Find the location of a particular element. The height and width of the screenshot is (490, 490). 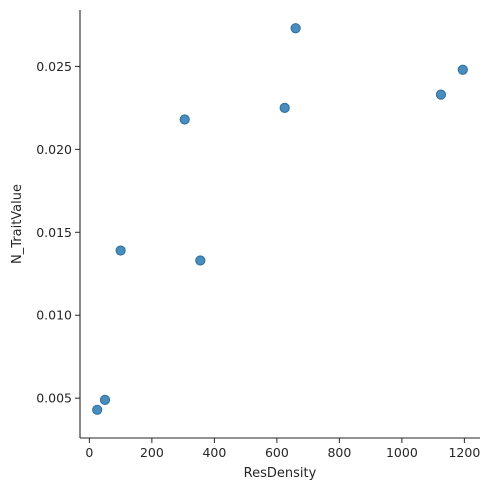

y-tick-label: 0.010 is located at coordinates (54, 315).